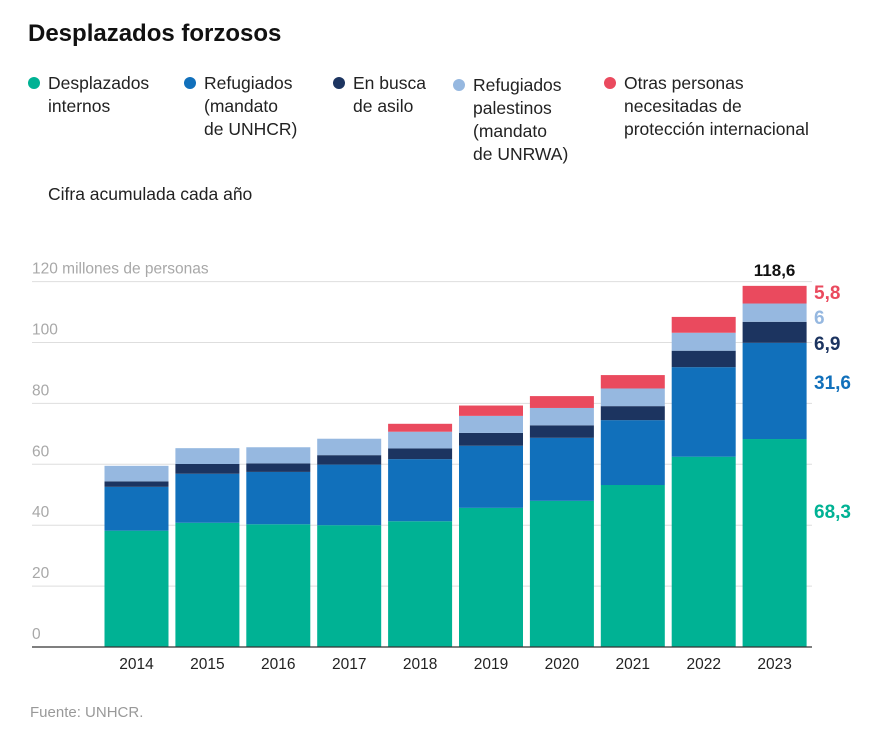 This screenshot has width=894, height=750. Describe the element at coordinates (136, 664) in the screenshot. I see `x-tick-label: 2014` at that location.